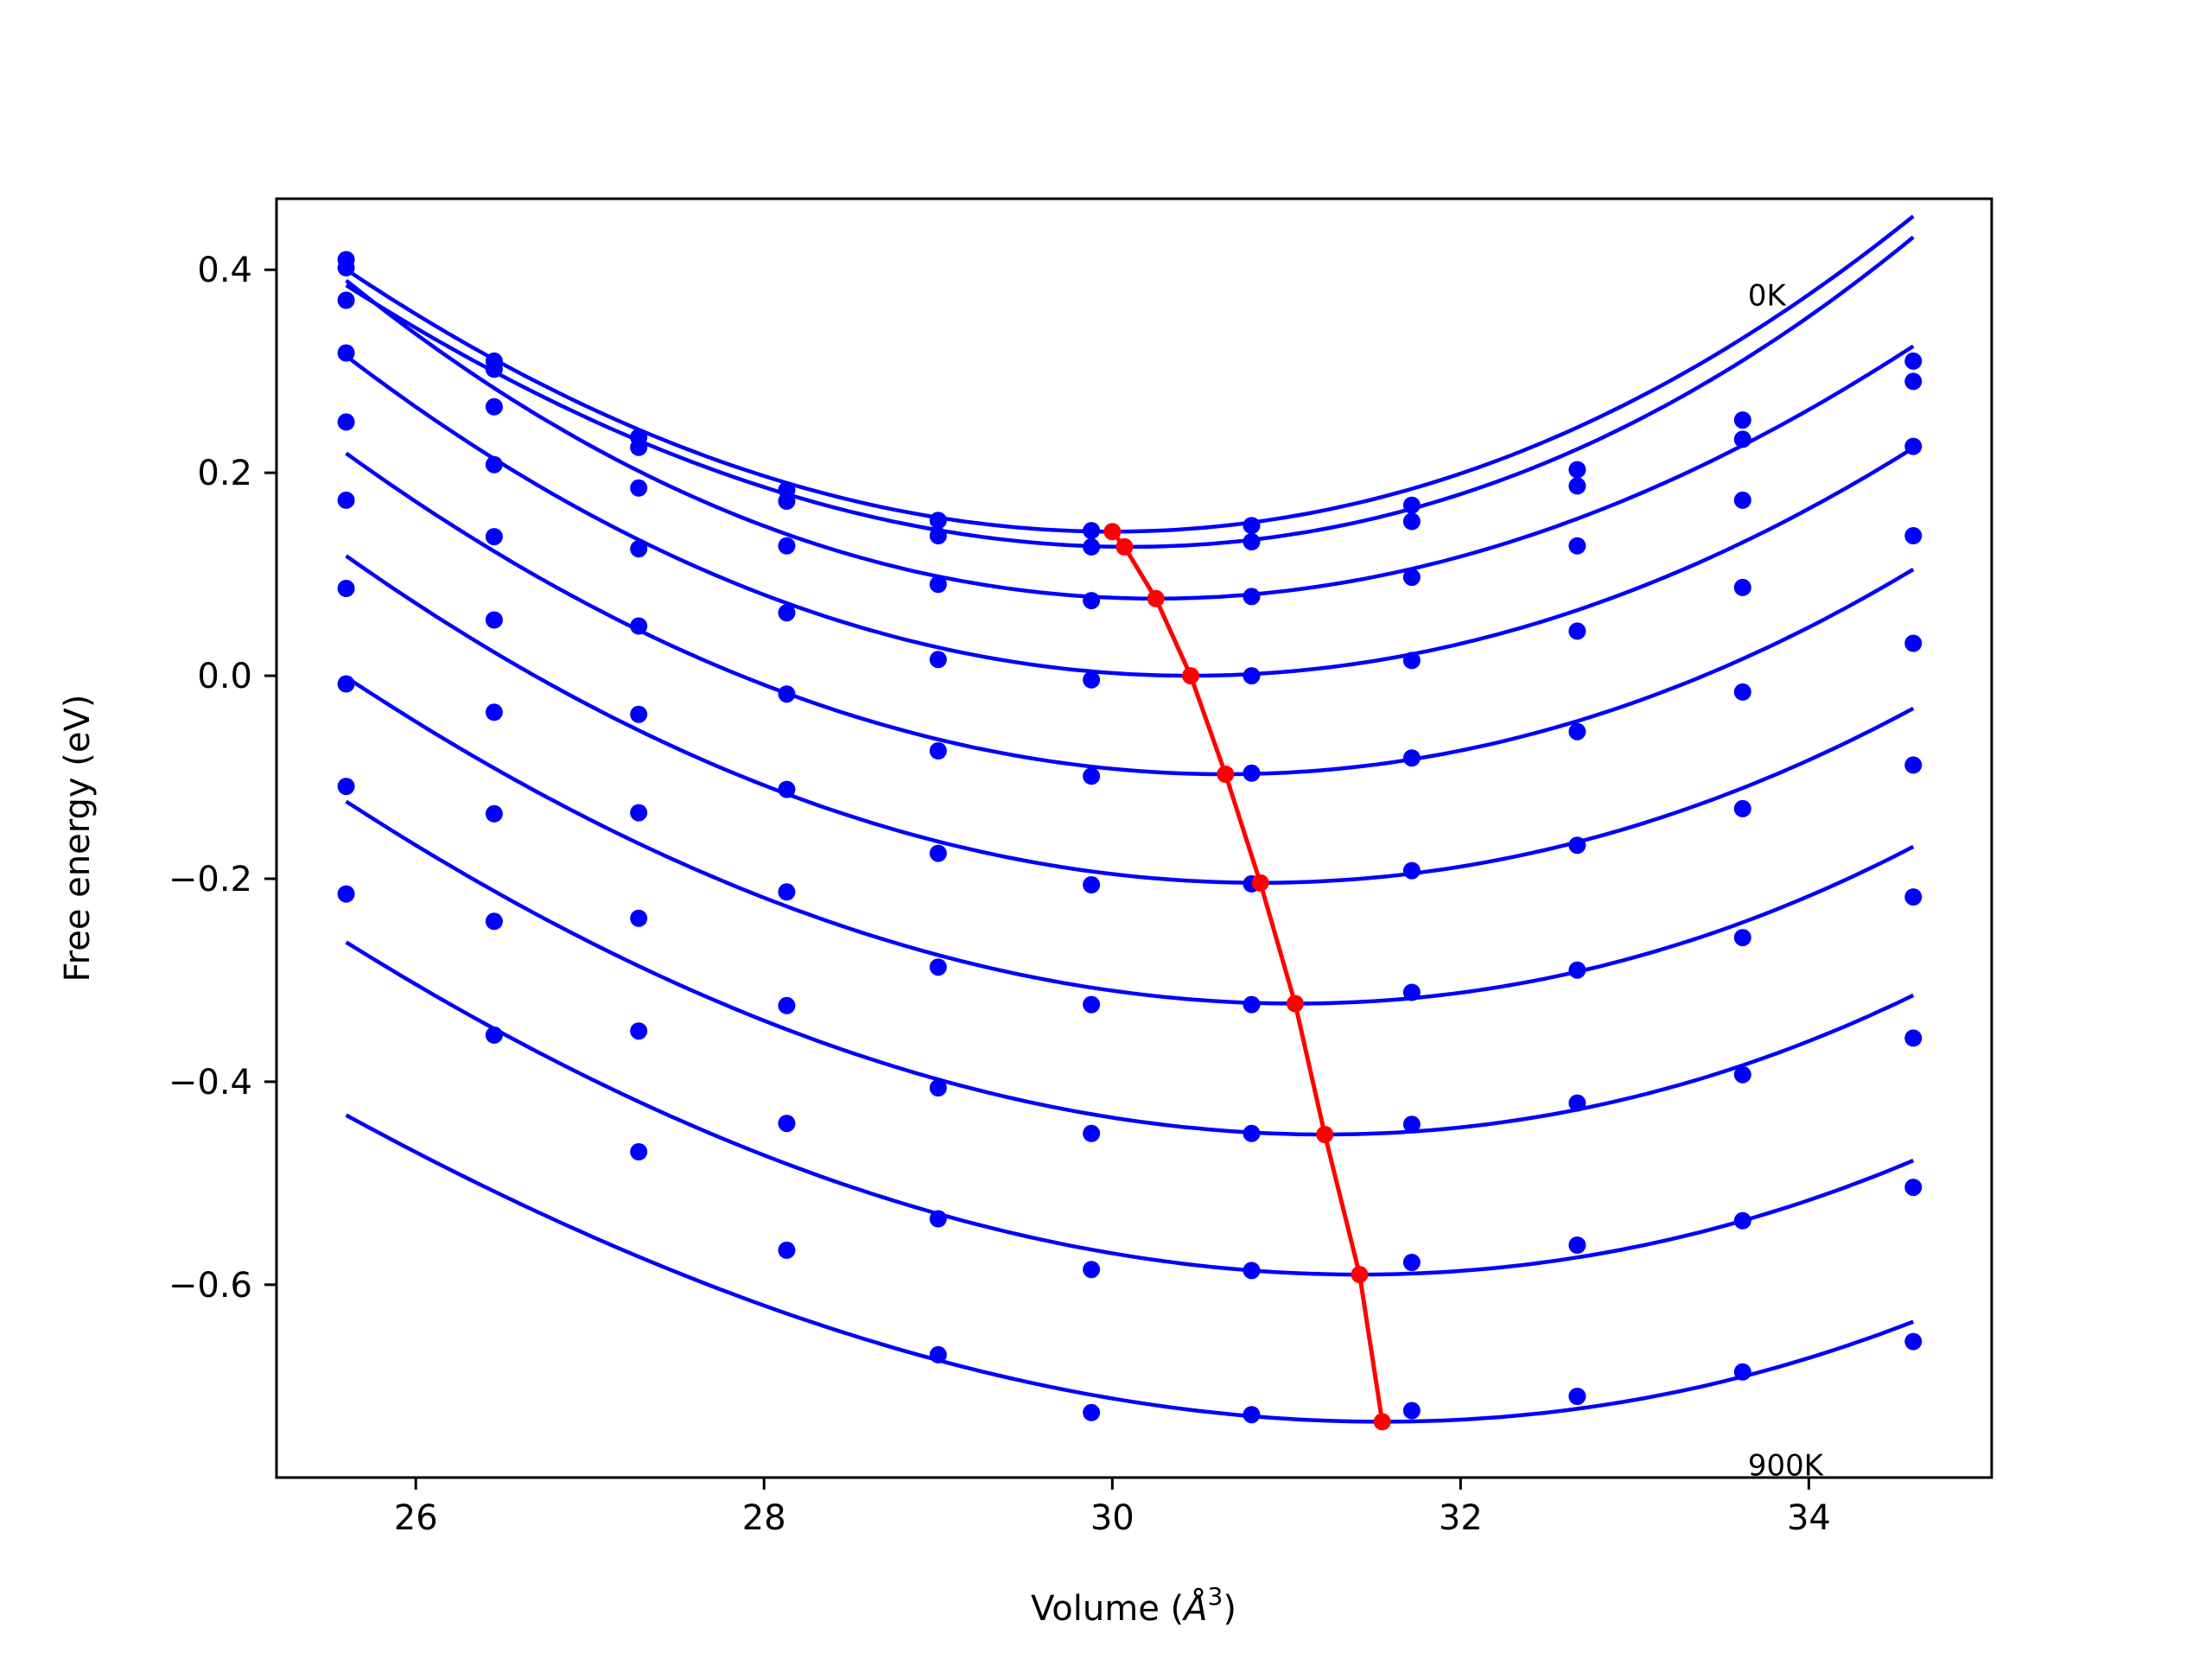 The height and width of the screenshot is (1659, 2212). I want to click on x-axis-label: Volume (Å3), so click(1133, 1605).